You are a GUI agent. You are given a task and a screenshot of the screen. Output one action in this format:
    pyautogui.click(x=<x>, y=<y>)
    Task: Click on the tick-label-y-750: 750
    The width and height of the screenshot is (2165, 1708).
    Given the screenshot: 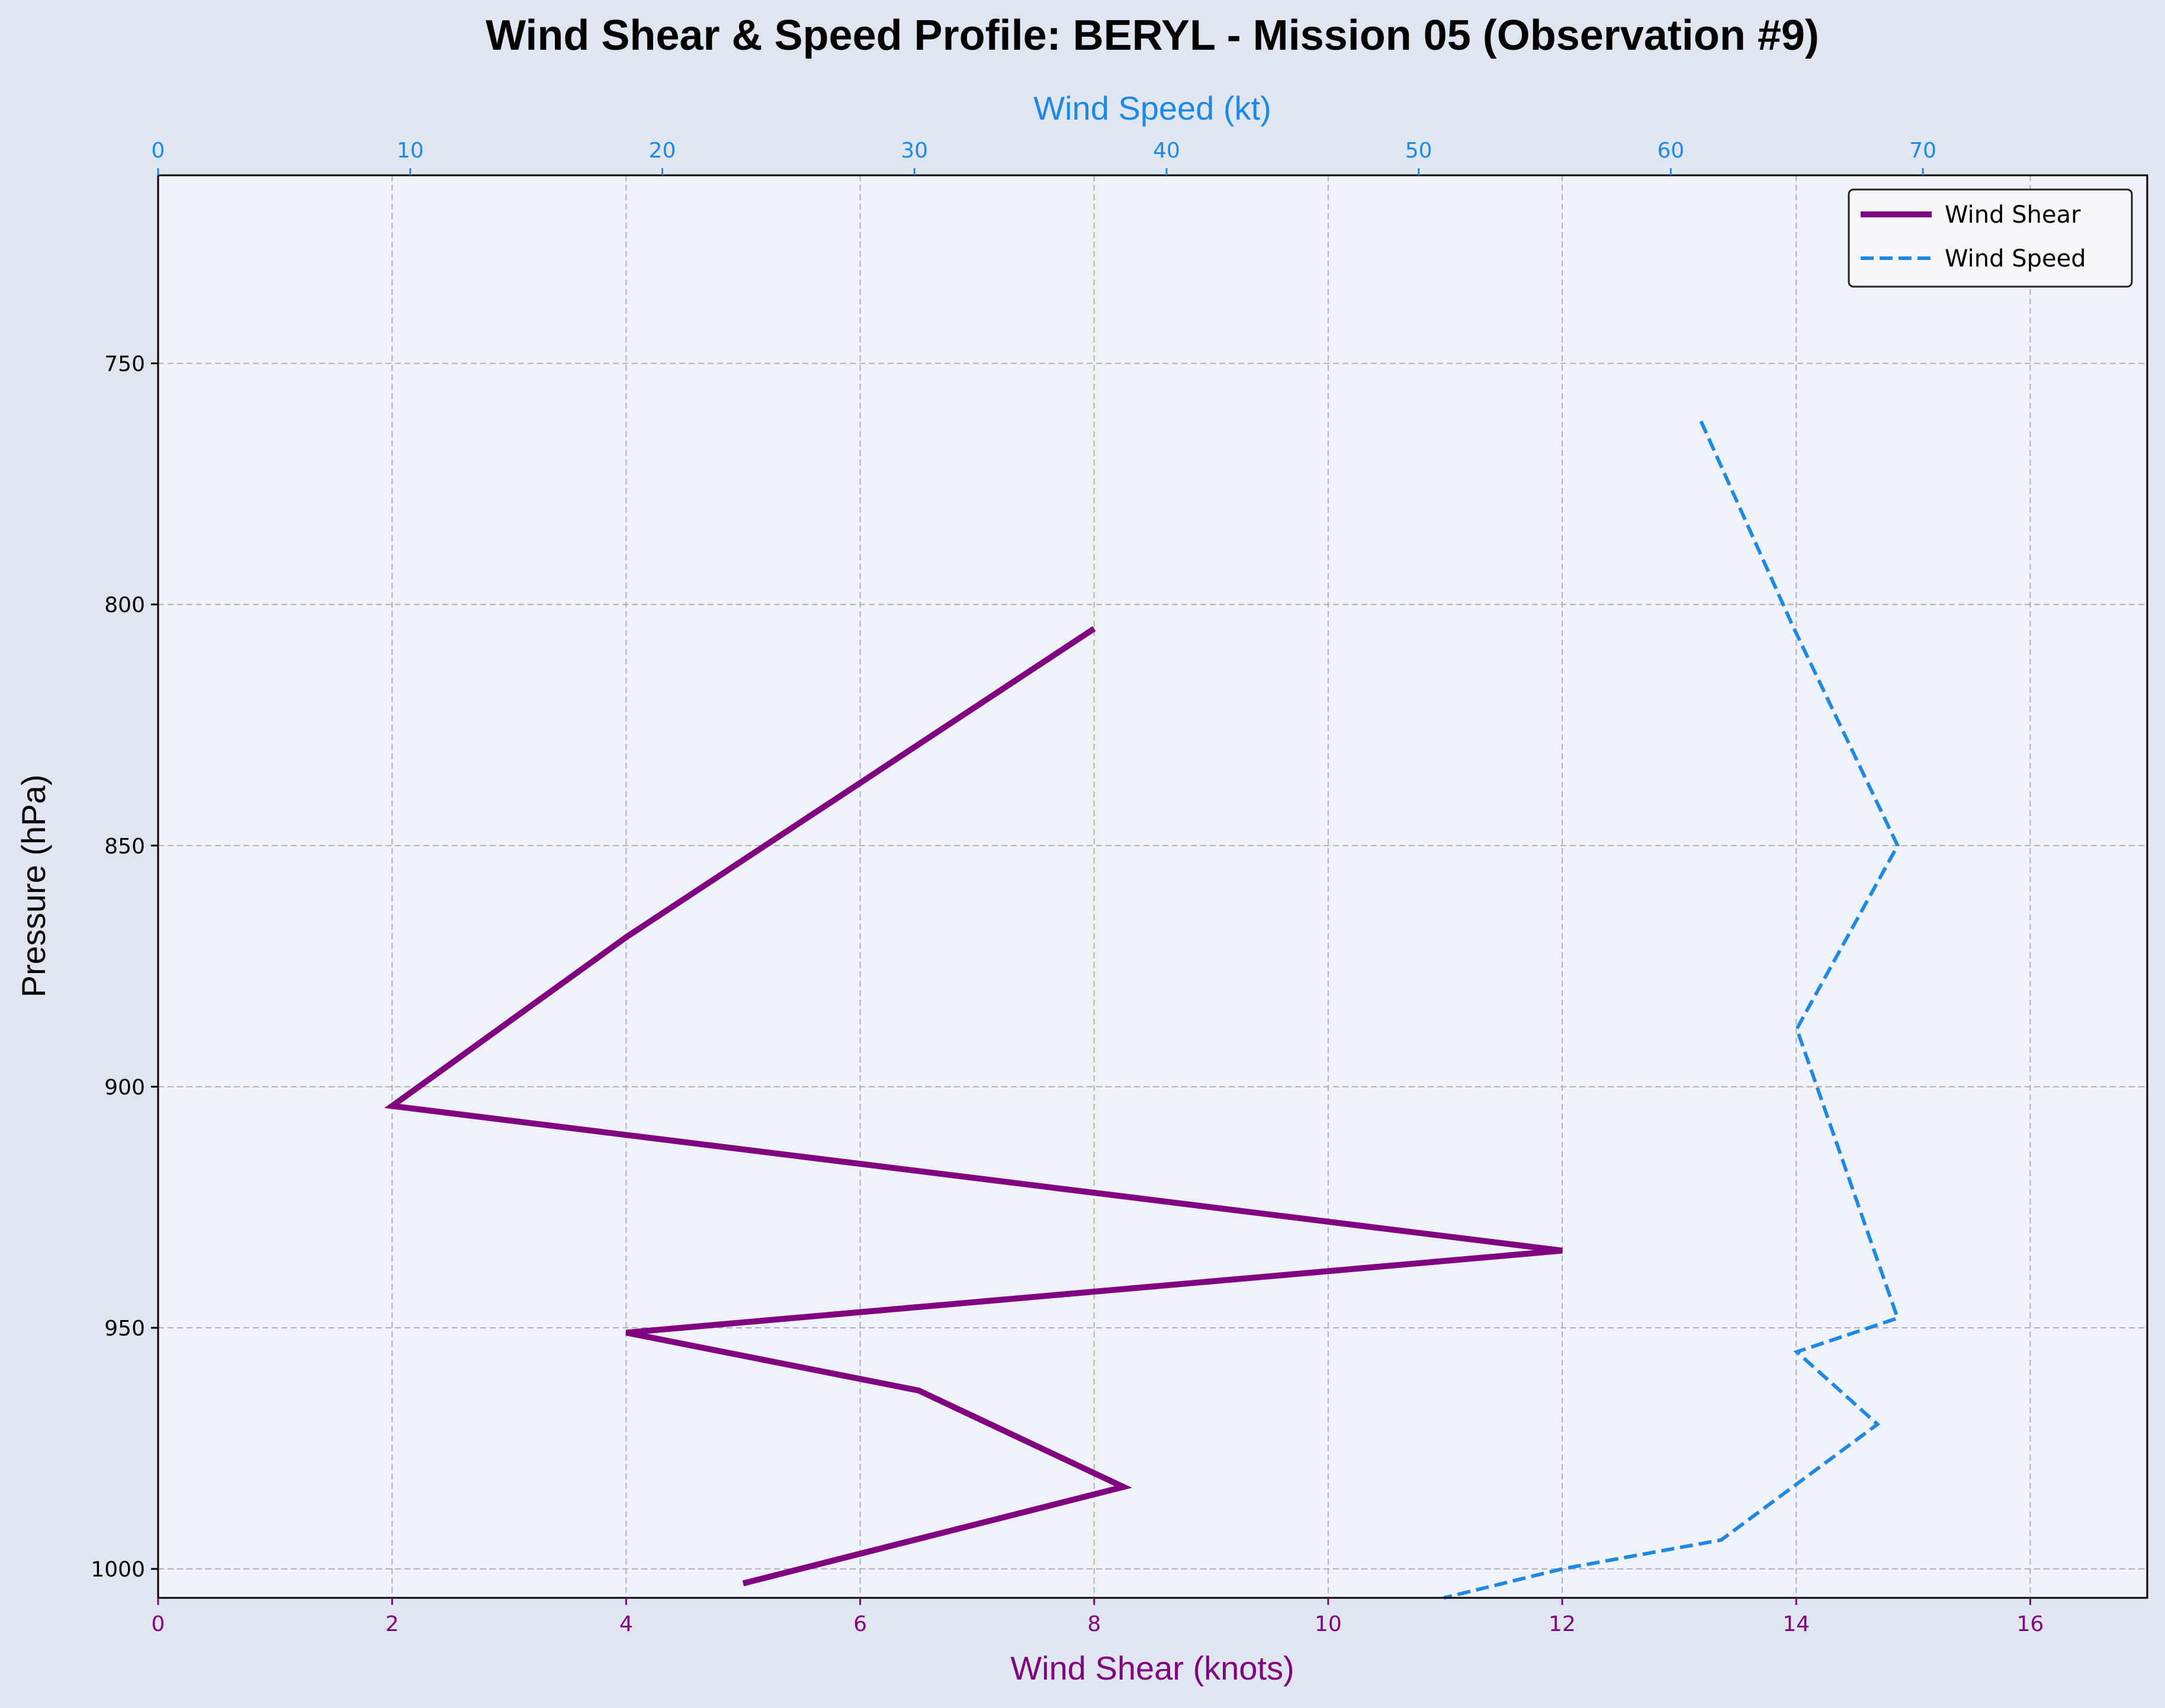 What is the action you would take?
    pyautogui.click(x=125, y=364)
    